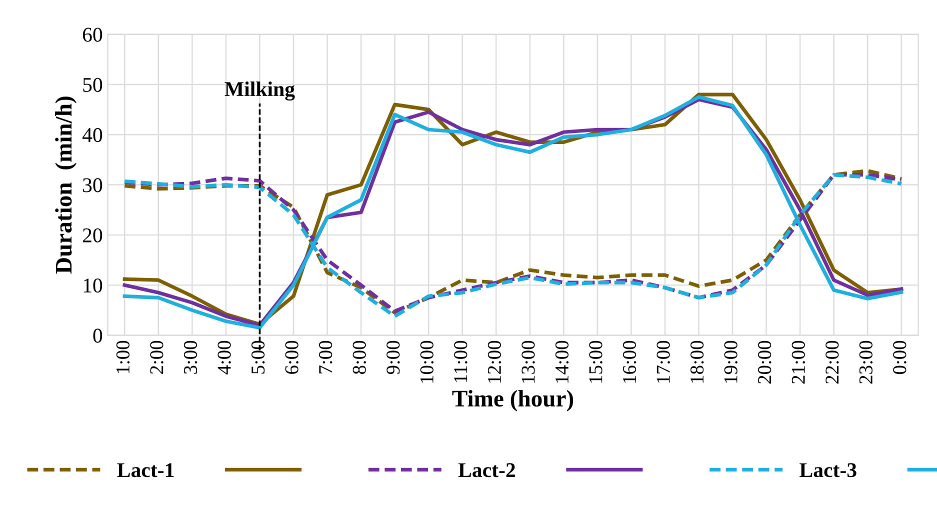  Describe the element at coordinates (123, 356) in the screenshot. I see `x-tick-label: 1:00` at that location.